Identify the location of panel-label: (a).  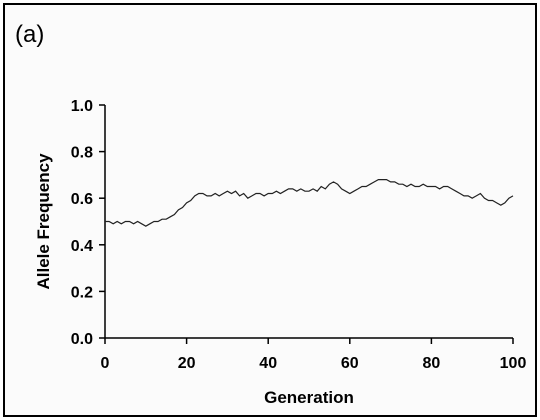
(30, 34).